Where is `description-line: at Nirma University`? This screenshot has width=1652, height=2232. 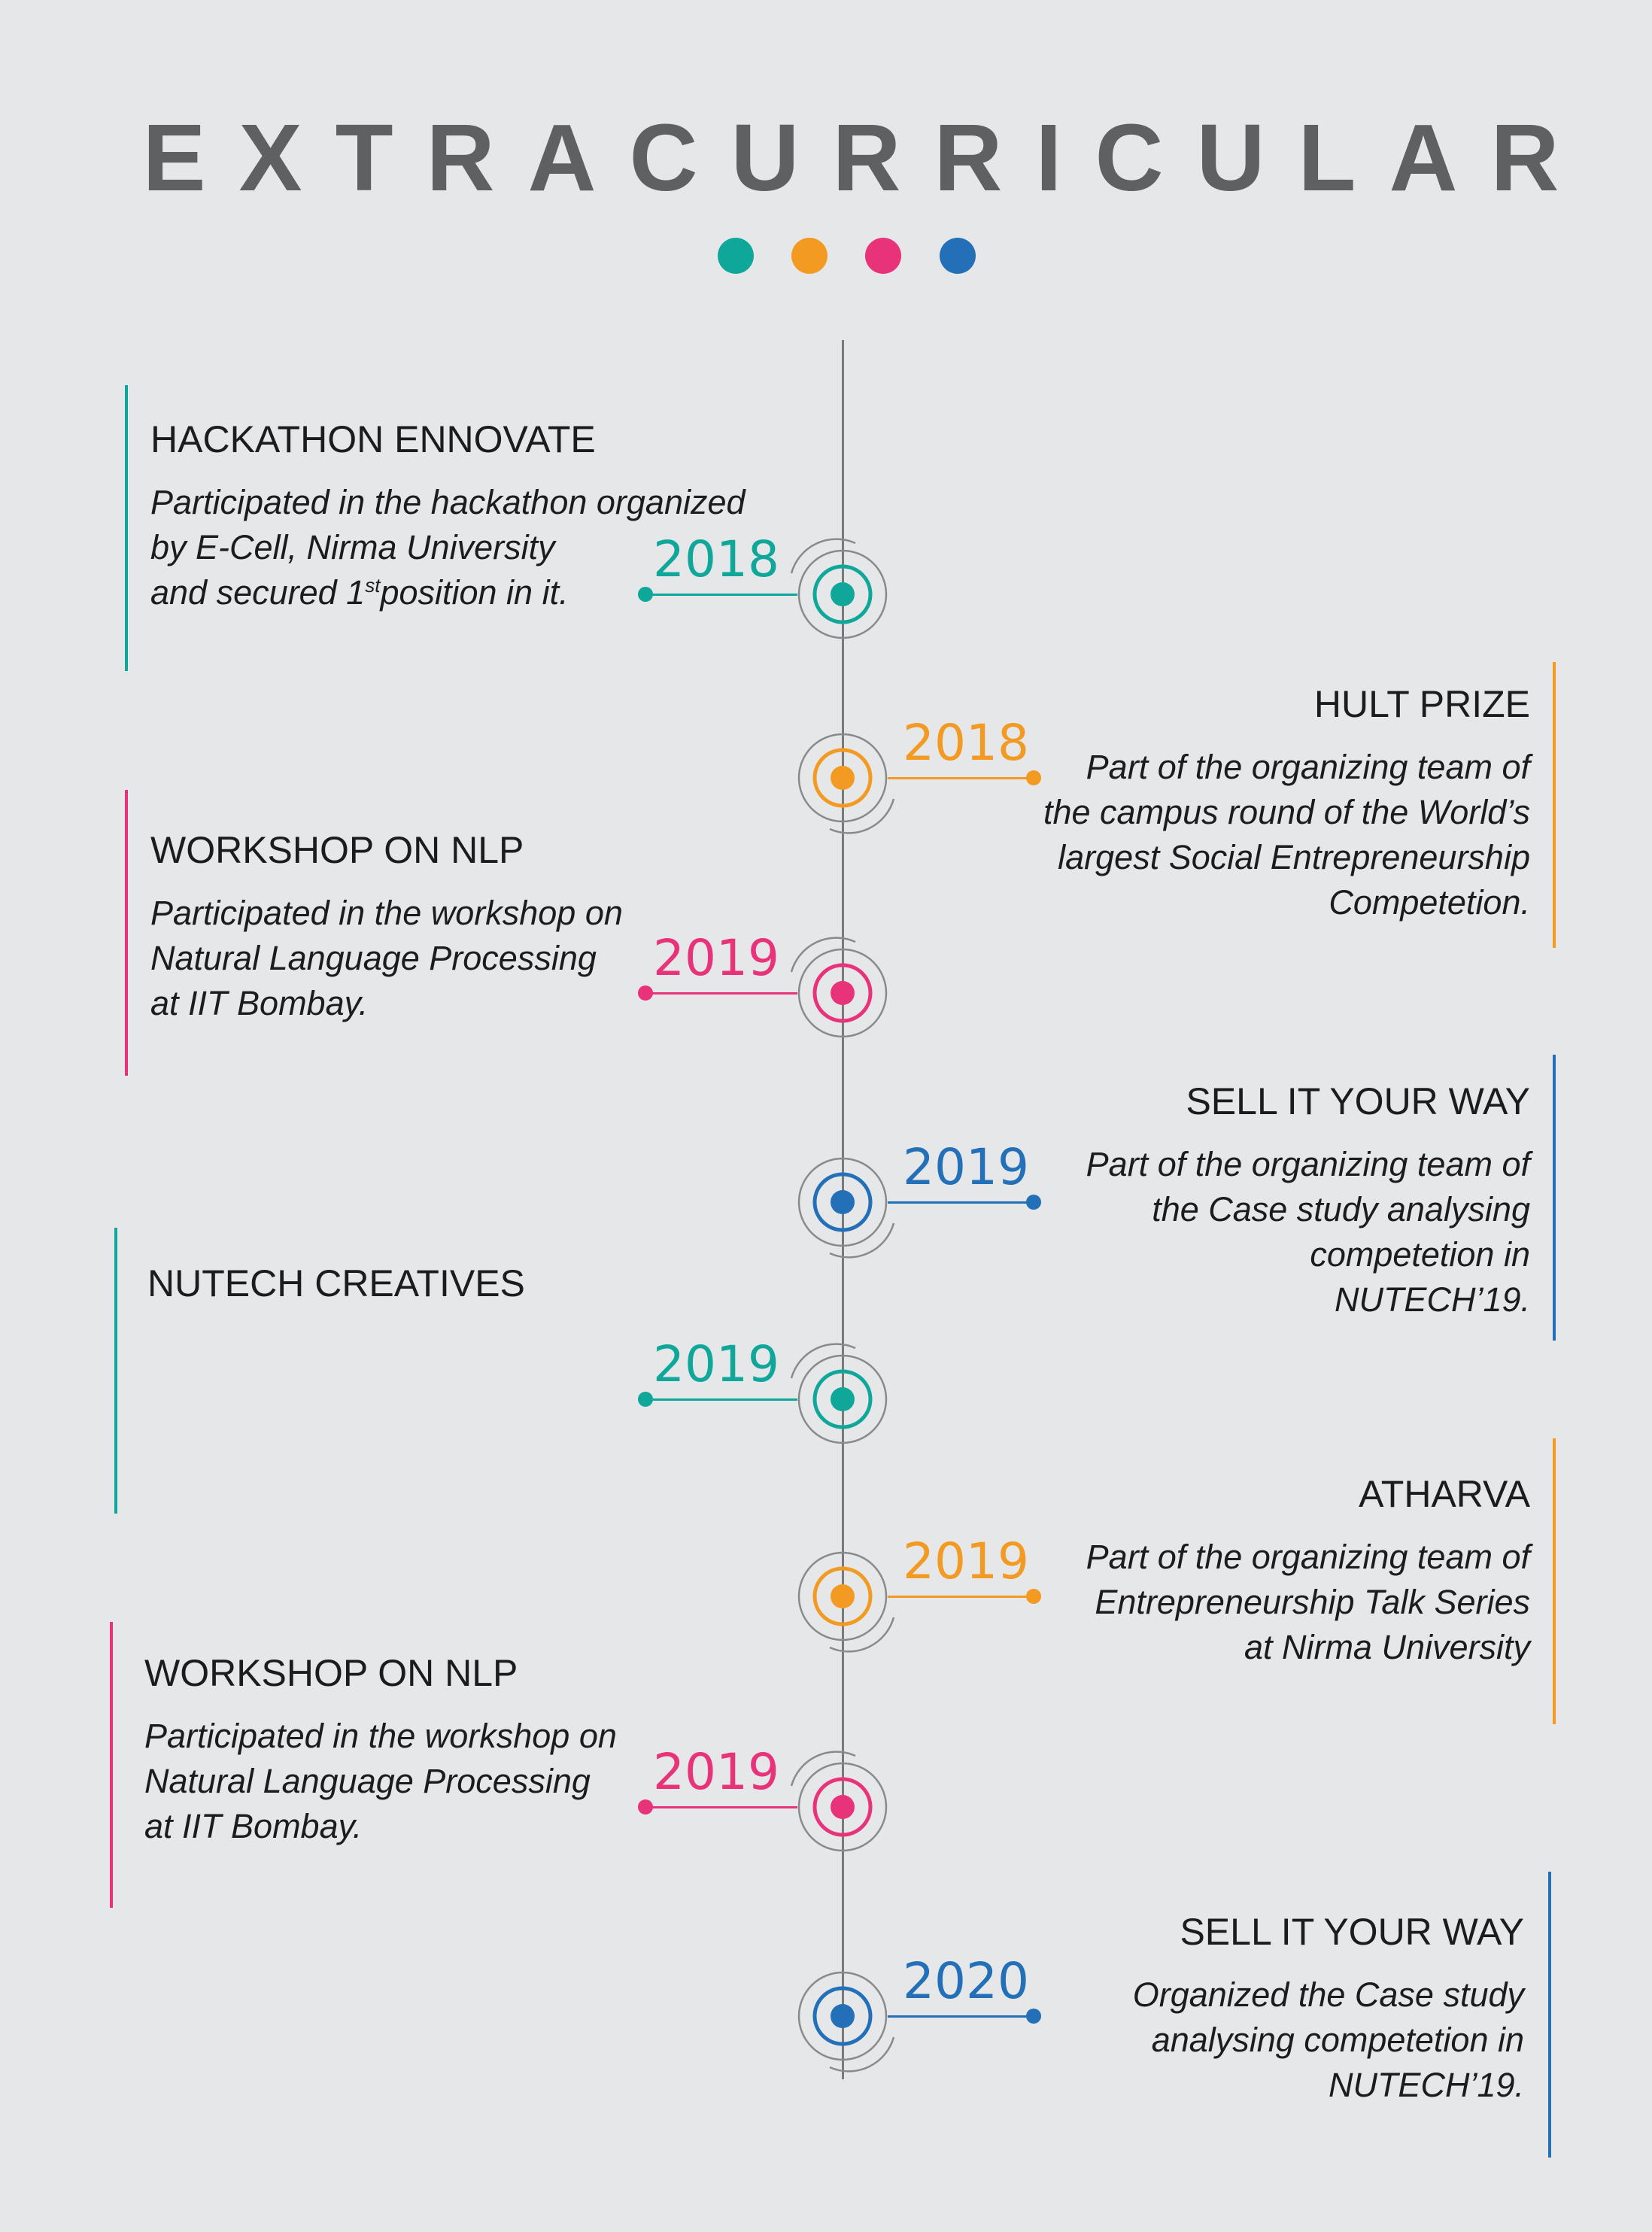
description-line: at Nirma University is located at coordinates (1387, 1647).